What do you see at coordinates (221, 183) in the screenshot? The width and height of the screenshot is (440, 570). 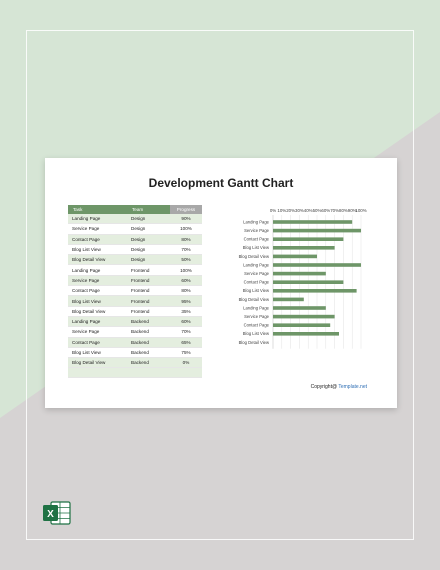 I see `page-title: Development Gantt Chart` at bounding box center [221, 183].